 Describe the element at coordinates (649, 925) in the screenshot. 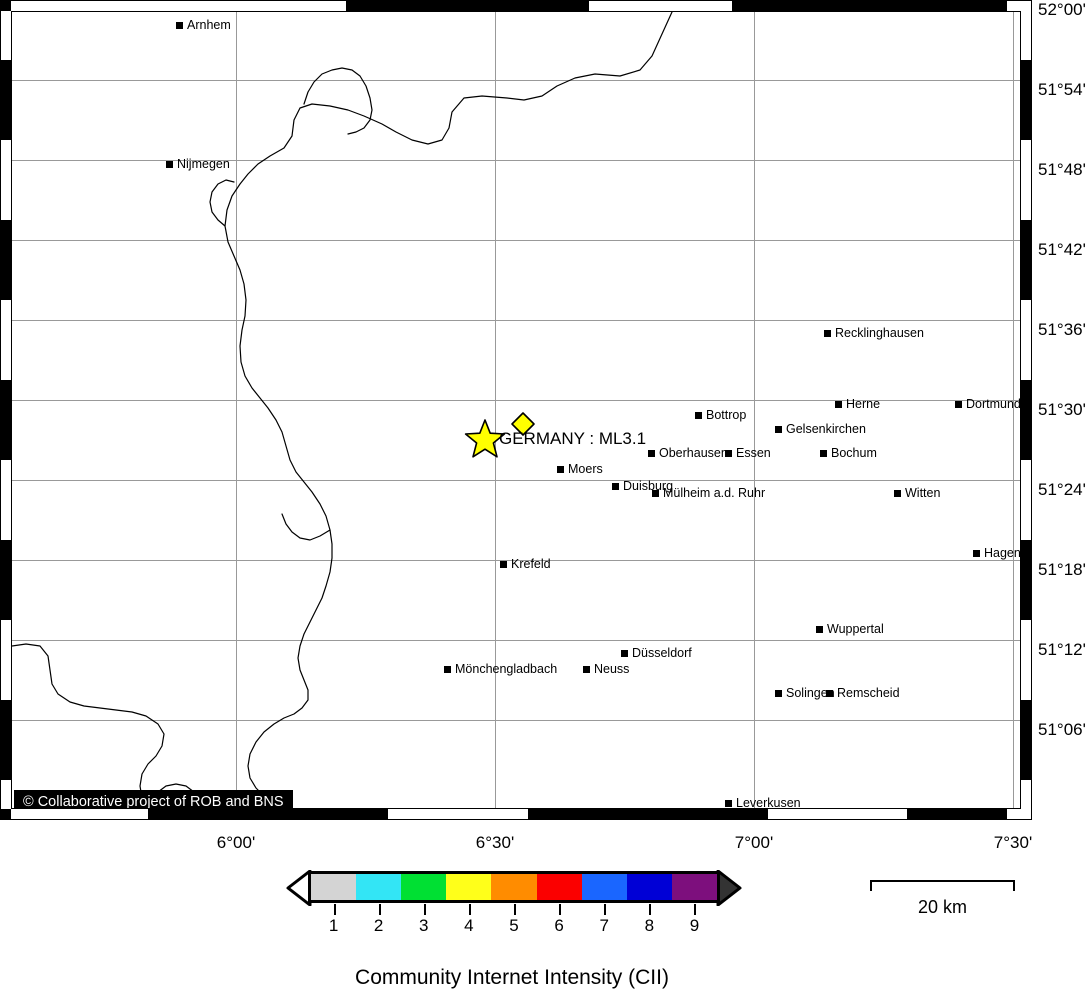

I see `colorbar-tick-label: 8` at that location.